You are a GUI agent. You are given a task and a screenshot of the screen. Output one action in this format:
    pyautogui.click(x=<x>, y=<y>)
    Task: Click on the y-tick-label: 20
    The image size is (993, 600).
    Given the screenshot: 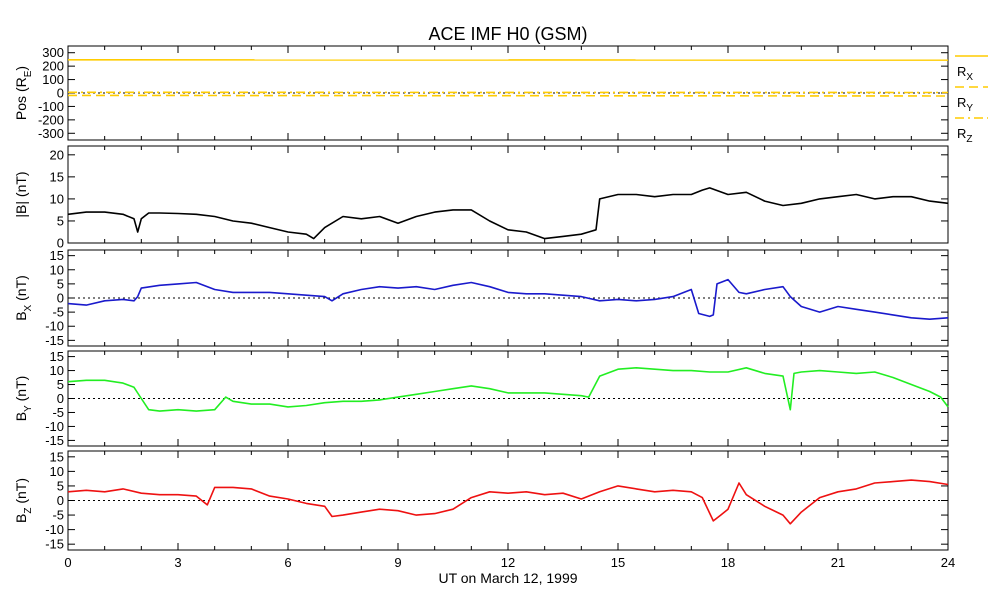 What is the action you would take?
    pyautogui.click(x=57, y=154)
    